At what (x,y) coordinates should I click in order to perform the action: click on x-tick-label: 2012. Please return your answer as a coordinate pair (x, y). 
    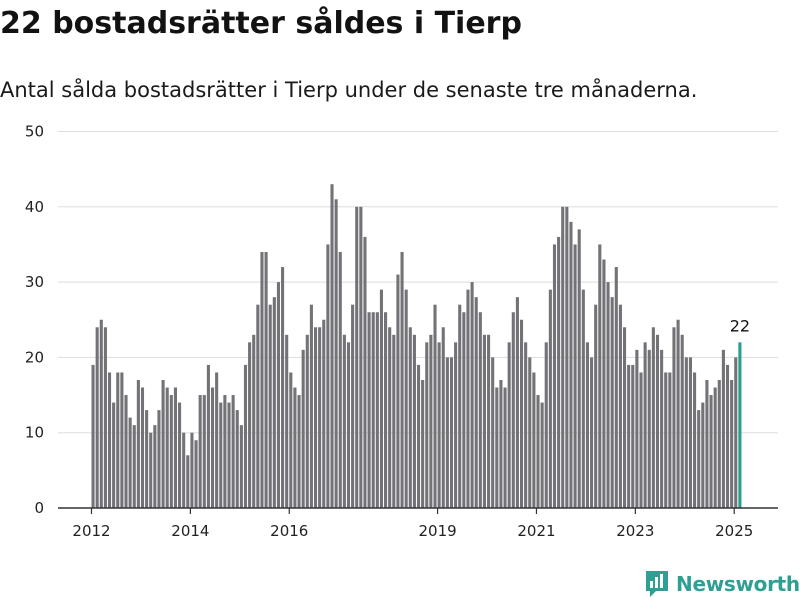
    Looking at the image, I should click on (91, 531).